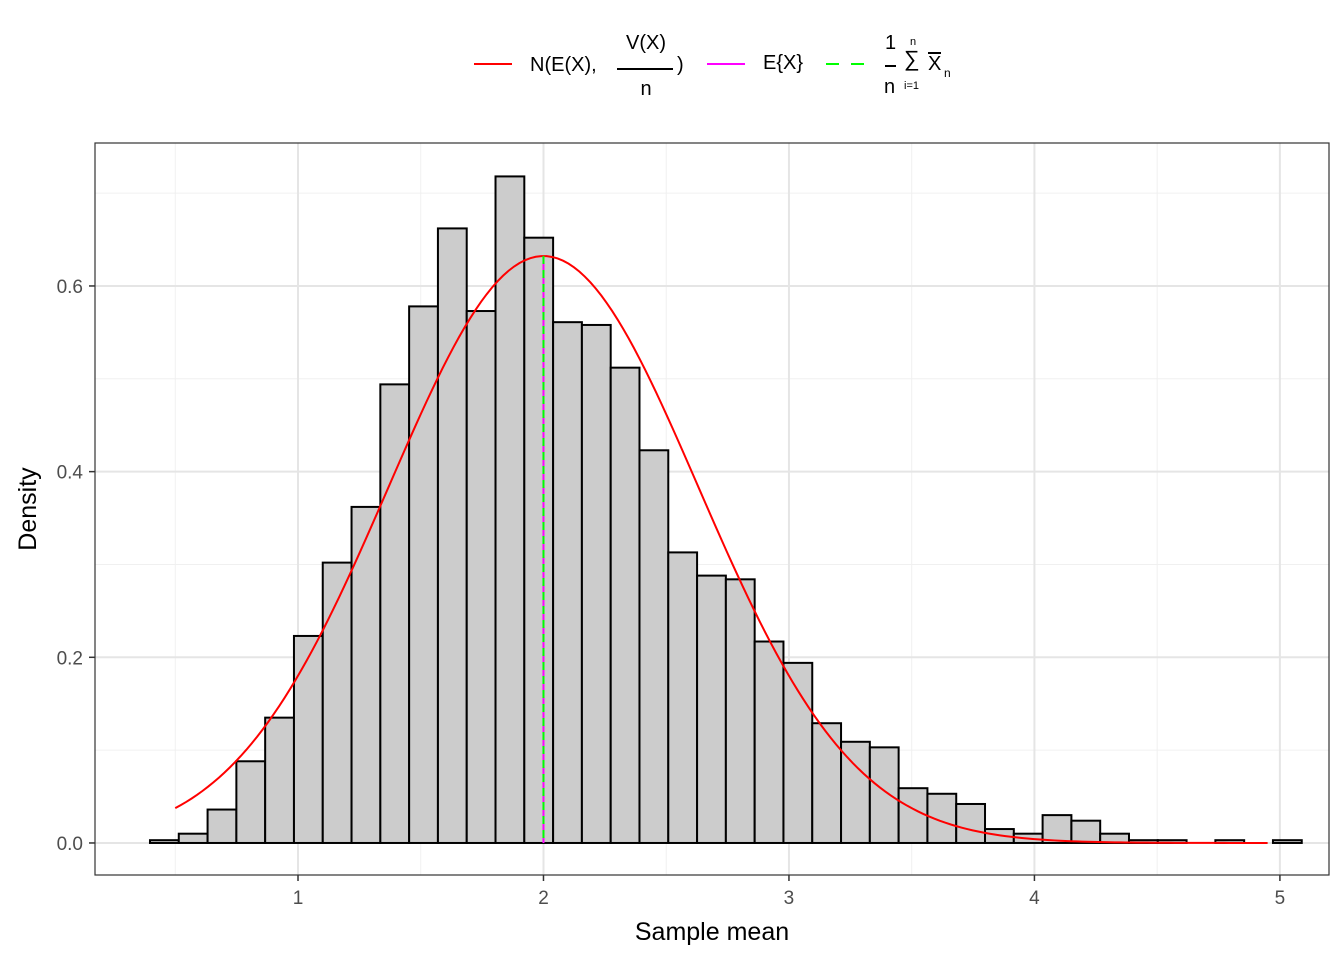 Image resolution: width=1344 pixels, height=960 pixels. Describe the element at coordinates (28, 509) in the screenshot. I see `y-axis-title: Density` at that location.